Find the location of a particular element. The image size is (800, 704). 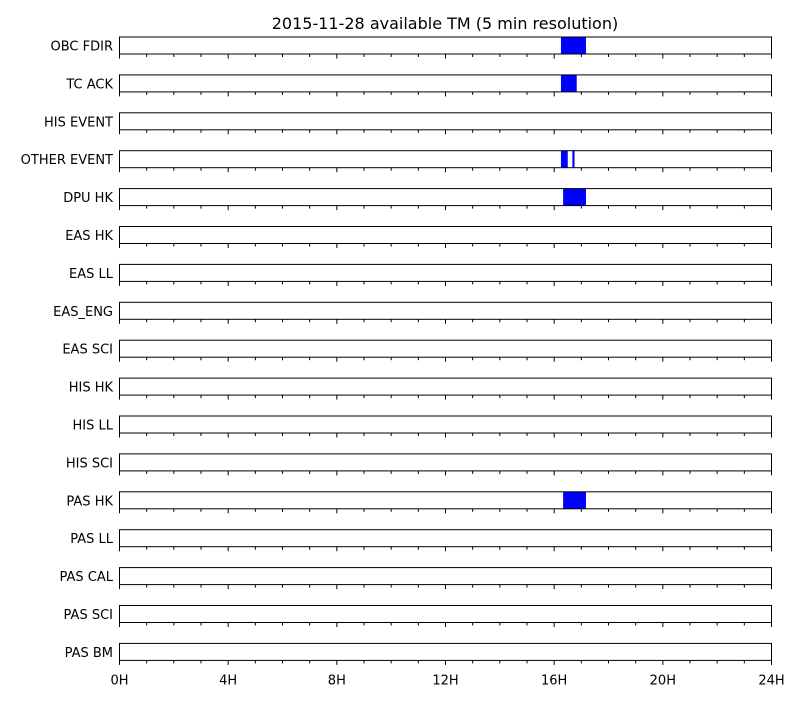

row-label: PAS BM is located at coordinates (89, 653).